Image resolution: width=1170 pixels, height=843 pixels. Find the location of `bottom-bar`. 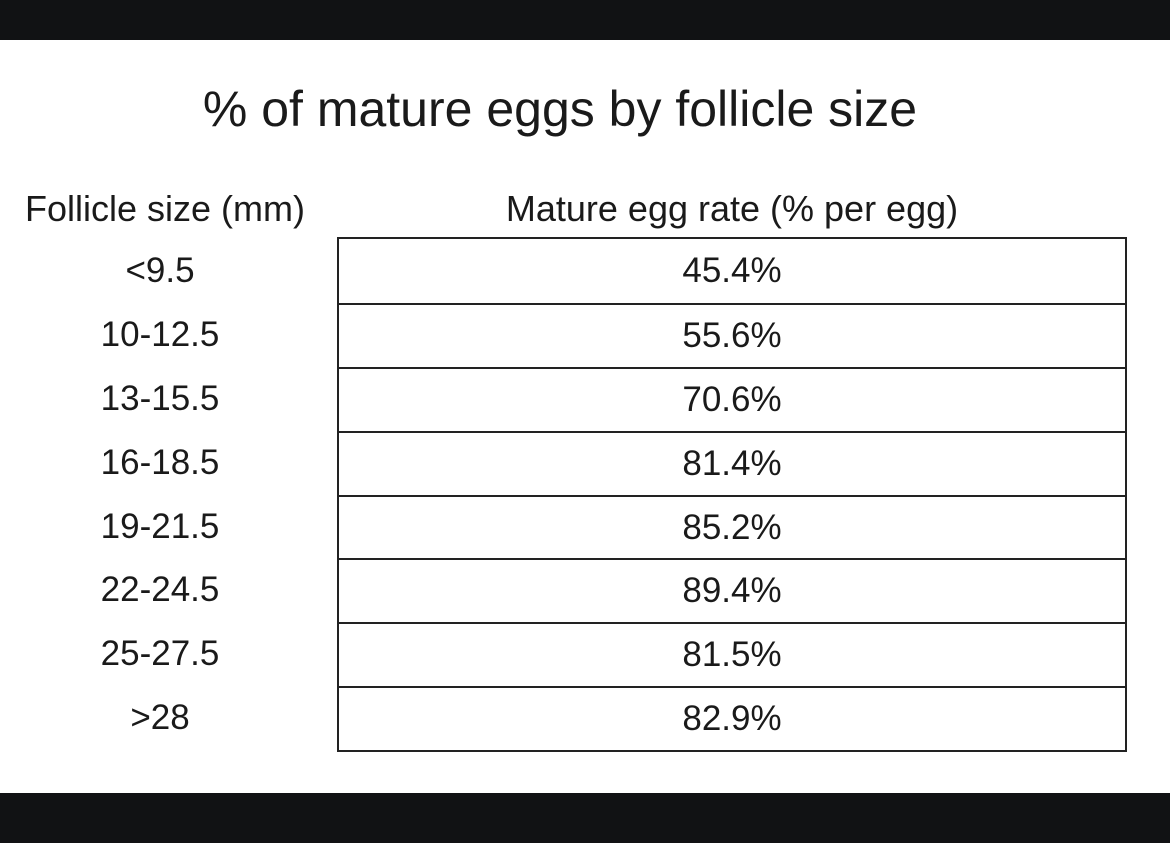

bottom-bar is located at coordinates (585, 818).